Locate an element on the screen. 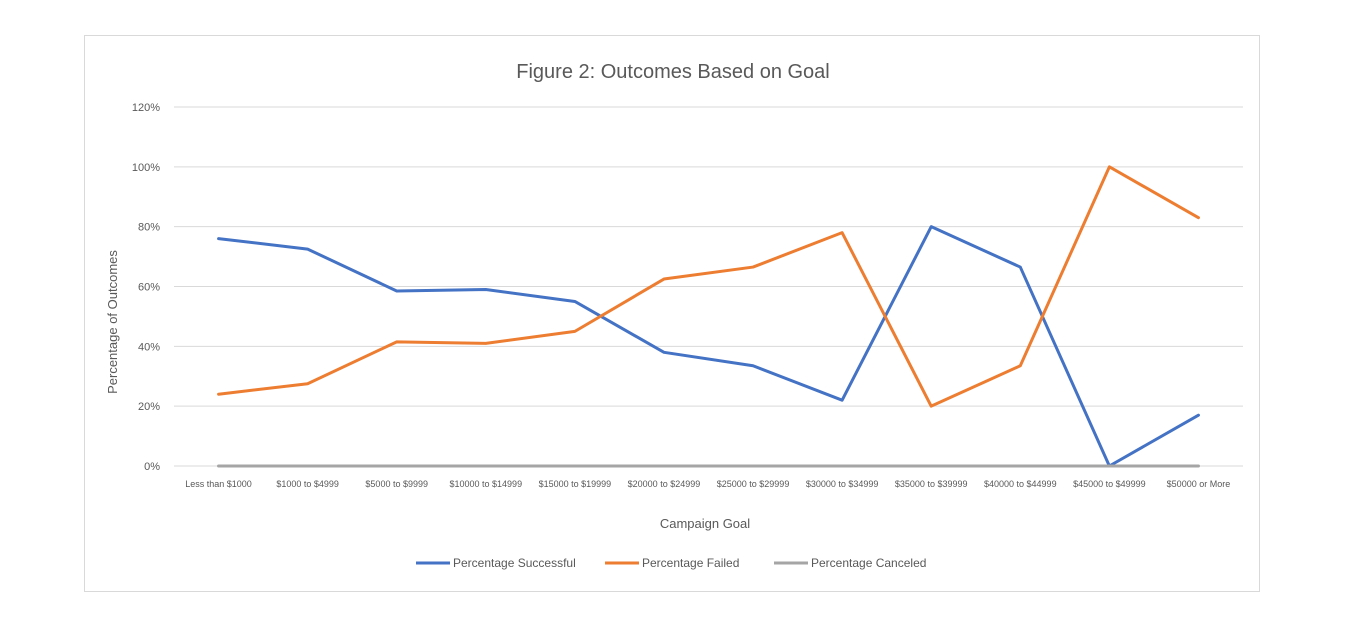 Image resolution: width=1350 pixels, height=629 pixels. x-axis-title: Campaign Goal is located at coordinates (705, 523).